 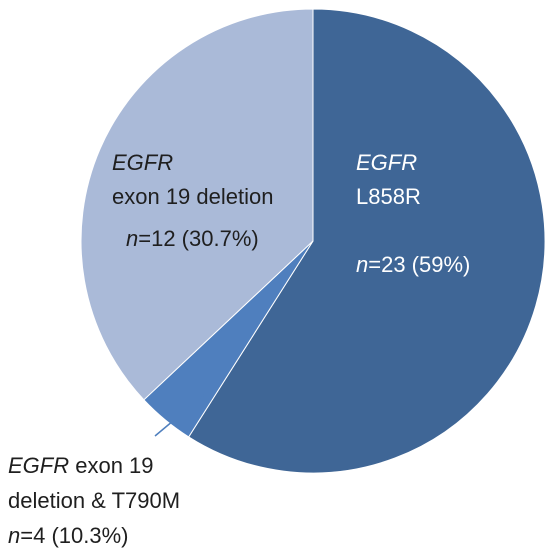 I want to click on leader-line, so click(x=179, y=415).